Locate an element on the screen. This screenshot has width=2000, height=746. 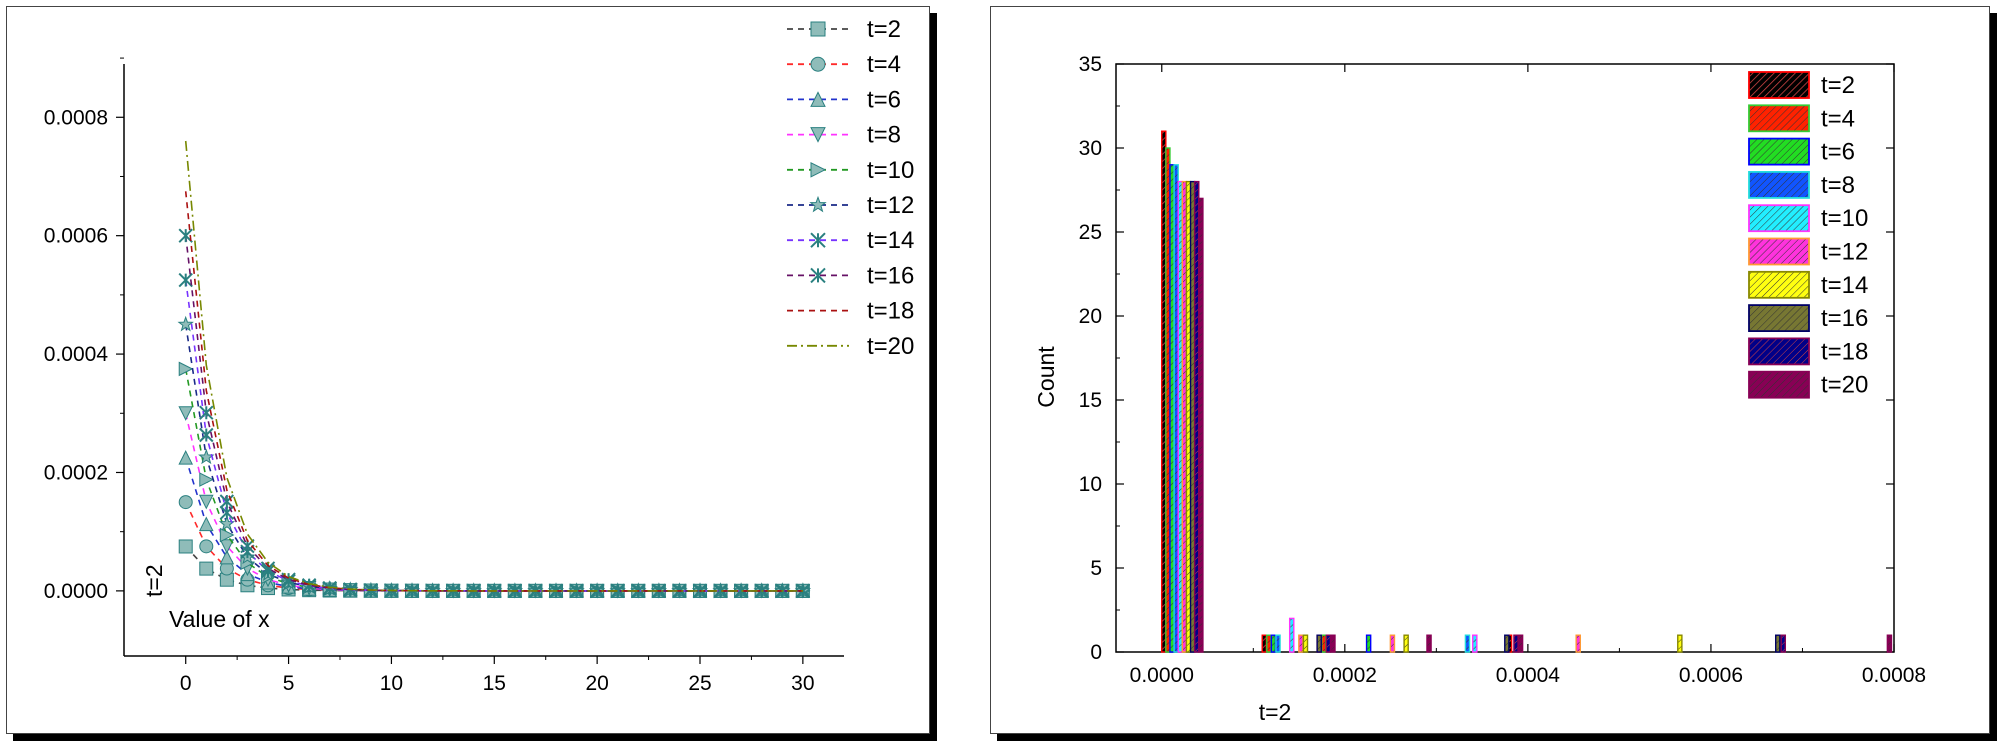
right-x-tick-label: 0.0000 is located at coordinates (1162, 675).